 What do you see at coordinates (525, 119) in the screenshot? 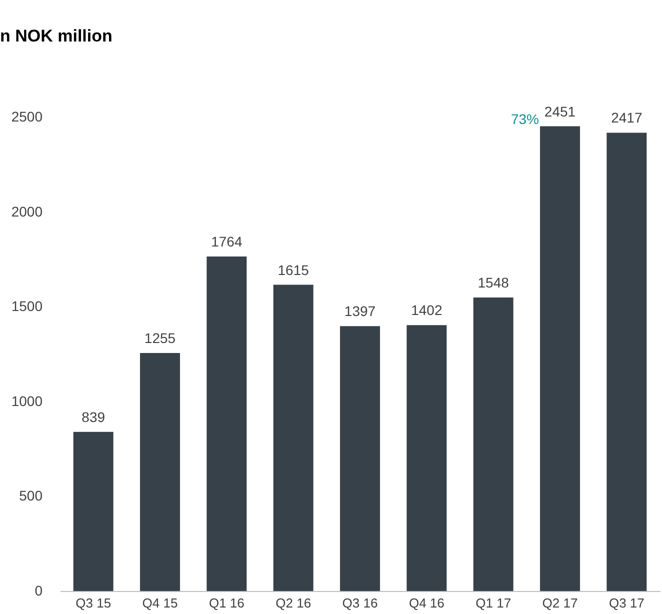
I see `annotation: 73%` at bounding box center [525, 119].